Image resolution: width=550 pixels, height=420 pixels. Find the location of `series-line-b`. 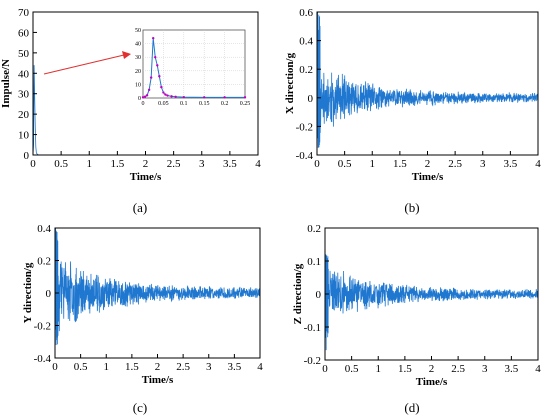

series-line-b is located at coordinates (427, 79).